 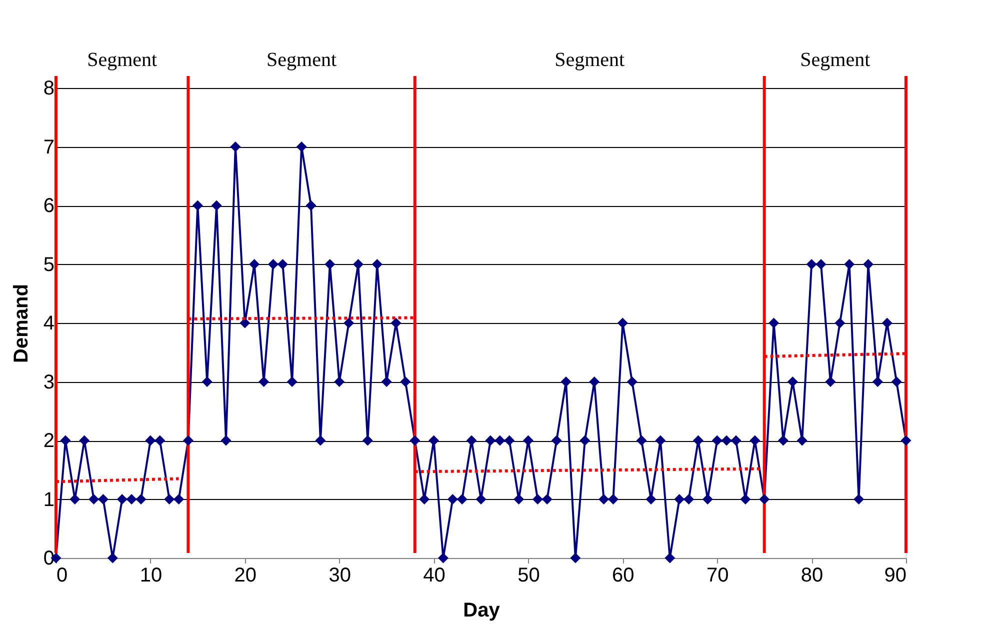 What do you see at coordinates (529, 575) in the screenshot?
I see `x-tick-label: 50` at bounding box center [529, 575].